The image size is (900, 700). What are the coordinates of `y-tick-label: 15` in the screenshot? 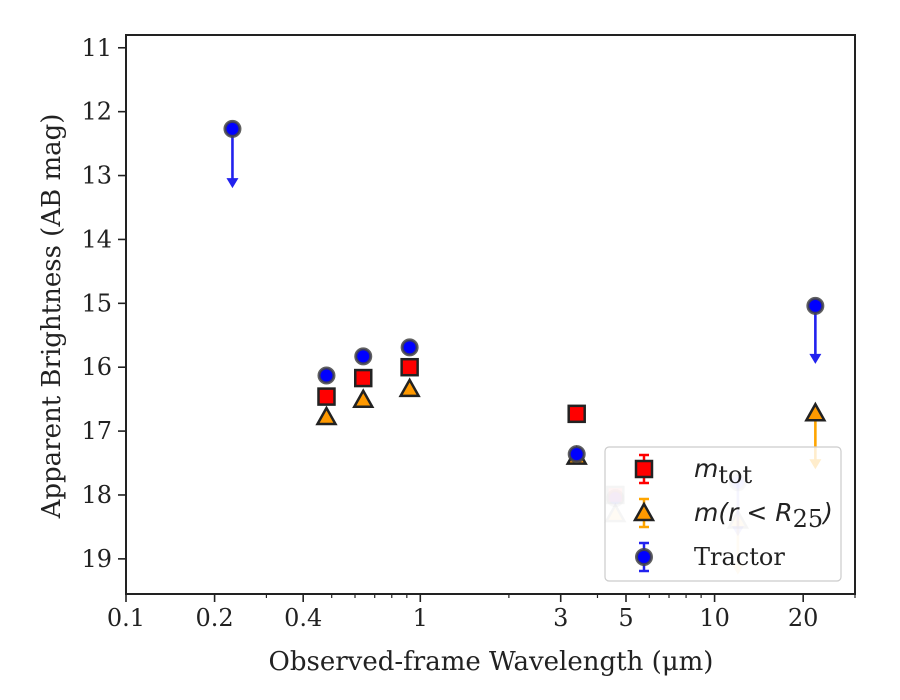 It's located at (96, 303).